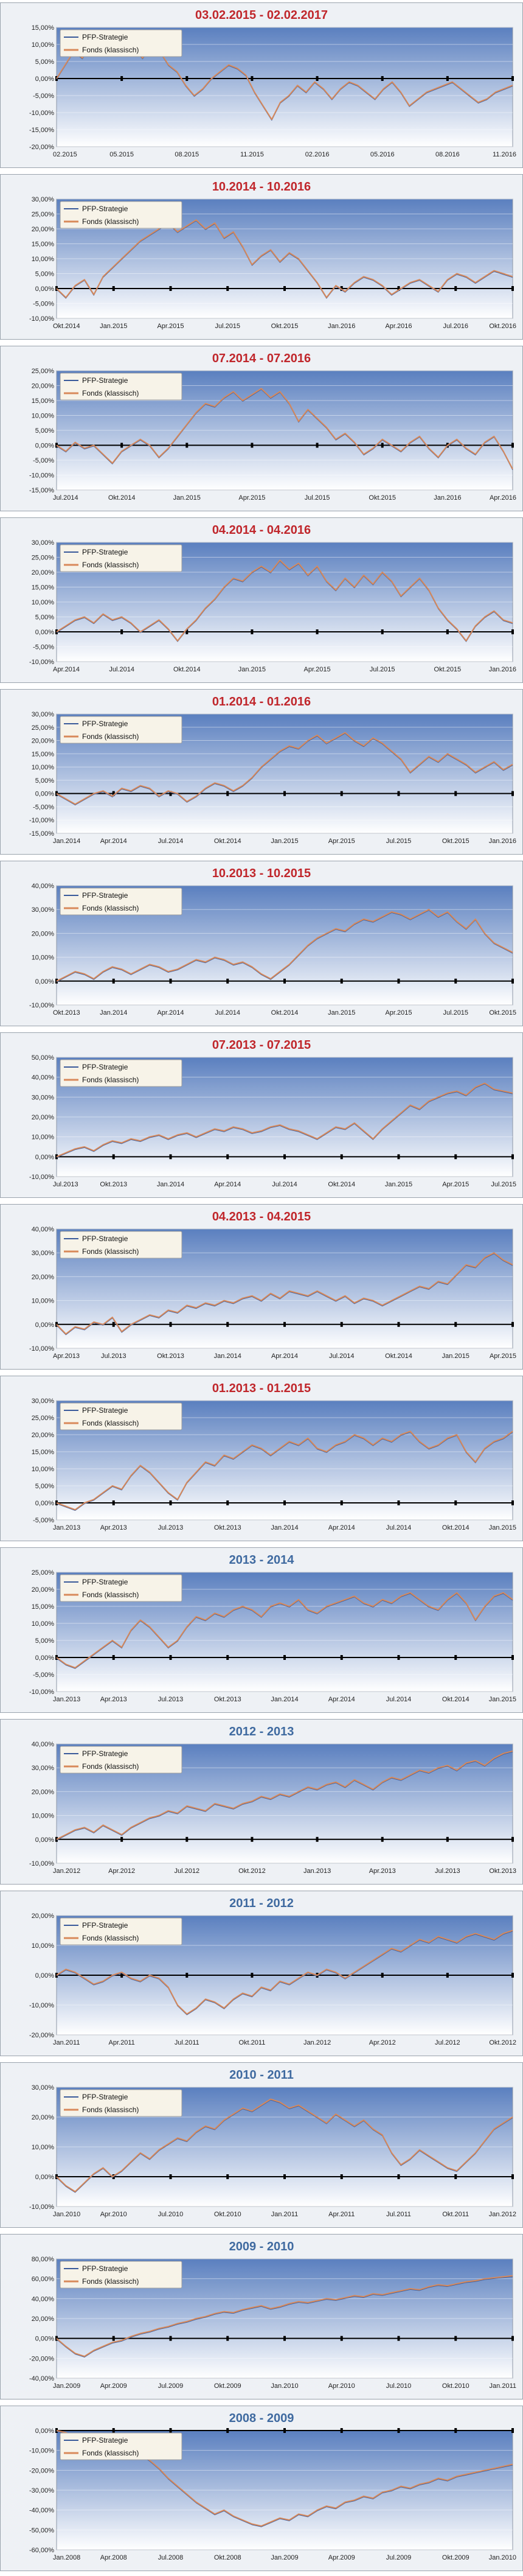 The width and height of the screenshot is (523, 2576). I want to click on y-tick-label: 80,00%, so click(43, 2259).